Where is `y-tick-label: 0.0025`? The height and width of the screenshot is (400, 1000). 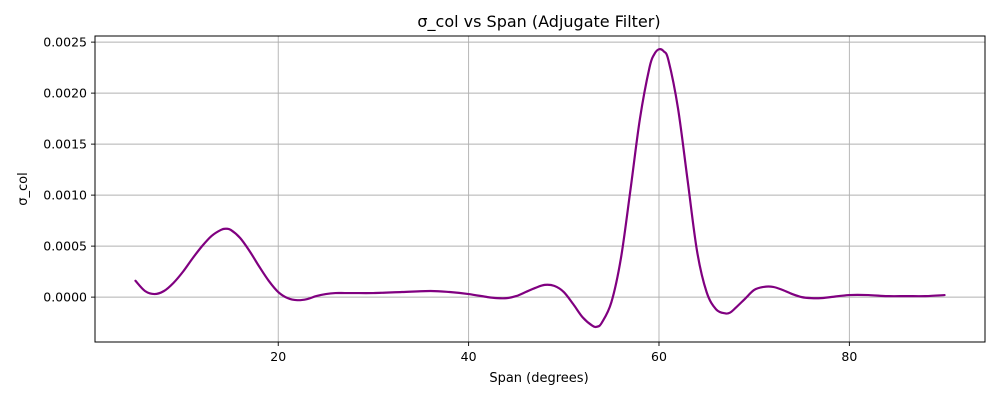
y-tick-label: 0.0025 is located at coordinates (65, 42).